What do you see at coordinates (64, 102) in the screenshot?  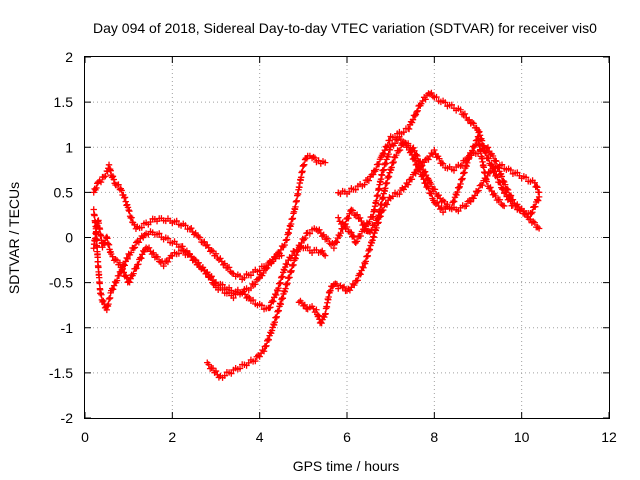 I see `y-tick-label: 1.5` at bounding box center [64, 102].